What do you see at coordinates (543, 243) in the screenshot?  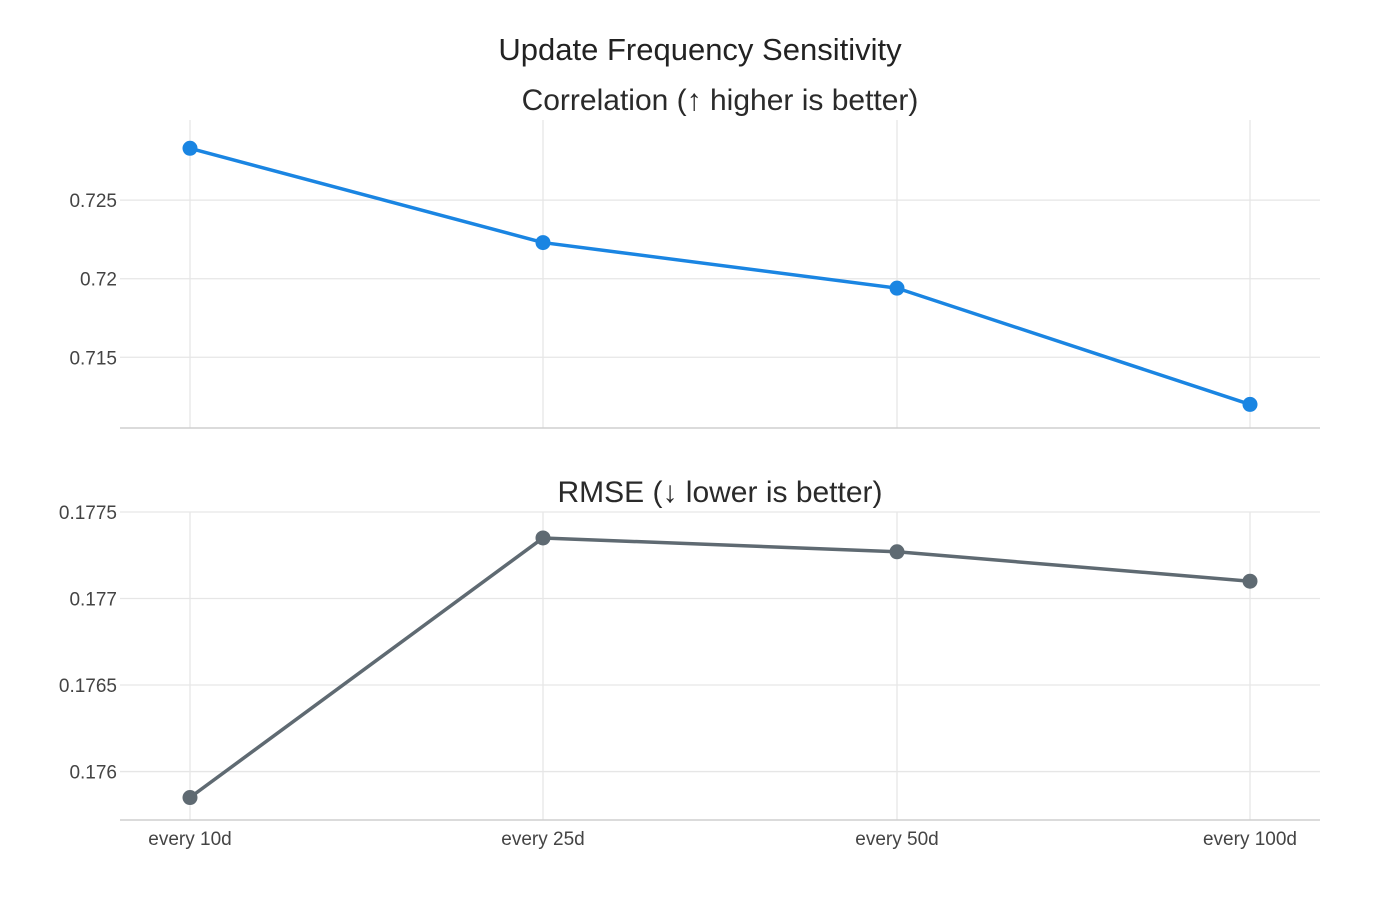 I see `correlation-point-every-25d` at bounding box center [543, 243].